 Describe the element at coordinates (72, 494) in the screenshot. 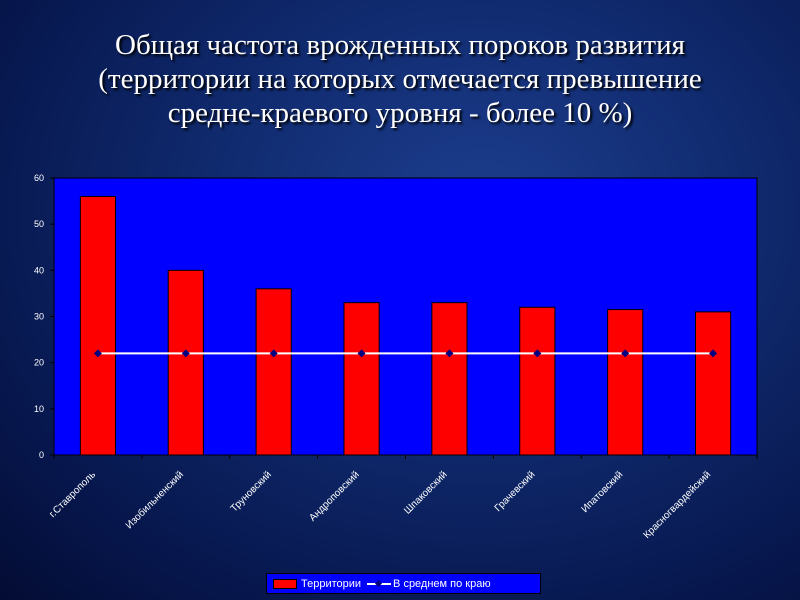

I see `x-tick-label: г.Ставрополь` at that location.